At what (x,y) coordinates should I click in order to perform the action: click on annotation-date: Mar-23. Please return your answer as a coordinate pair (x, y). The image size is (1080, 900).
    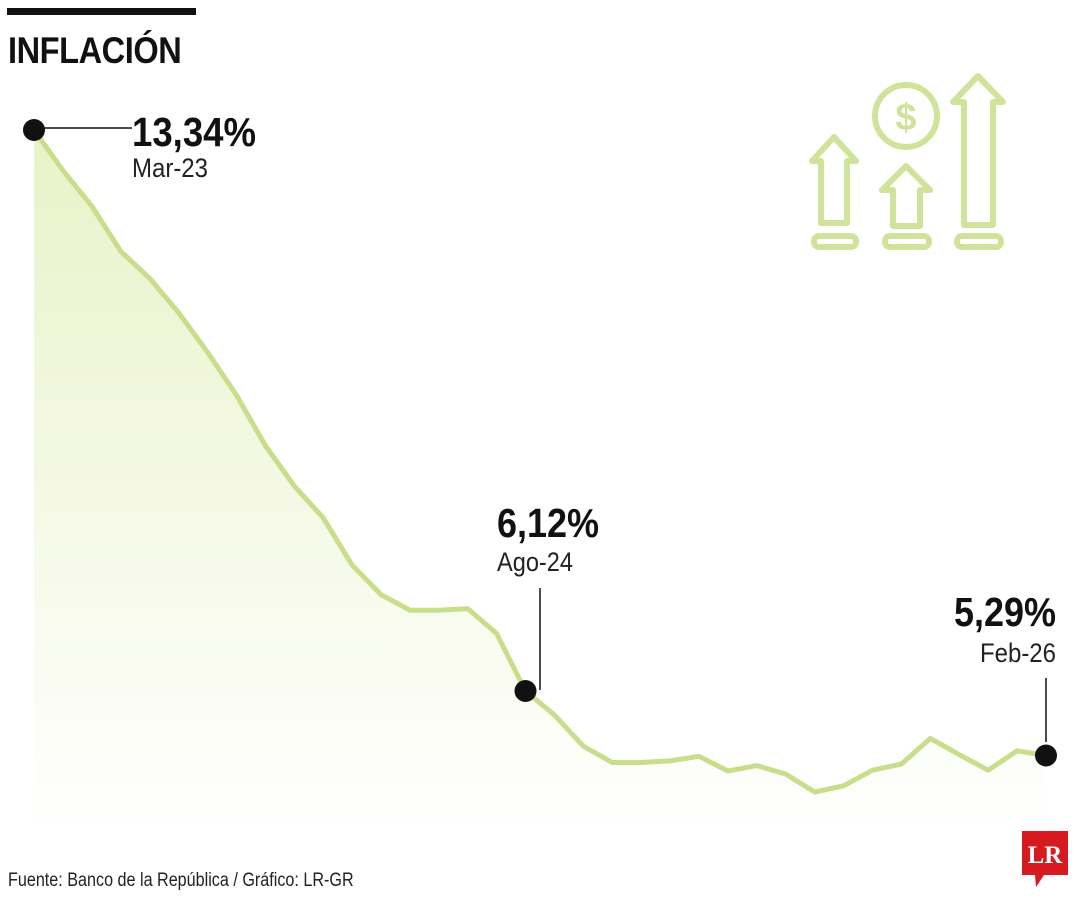
    Looking at the image, I should click on (170, 168).